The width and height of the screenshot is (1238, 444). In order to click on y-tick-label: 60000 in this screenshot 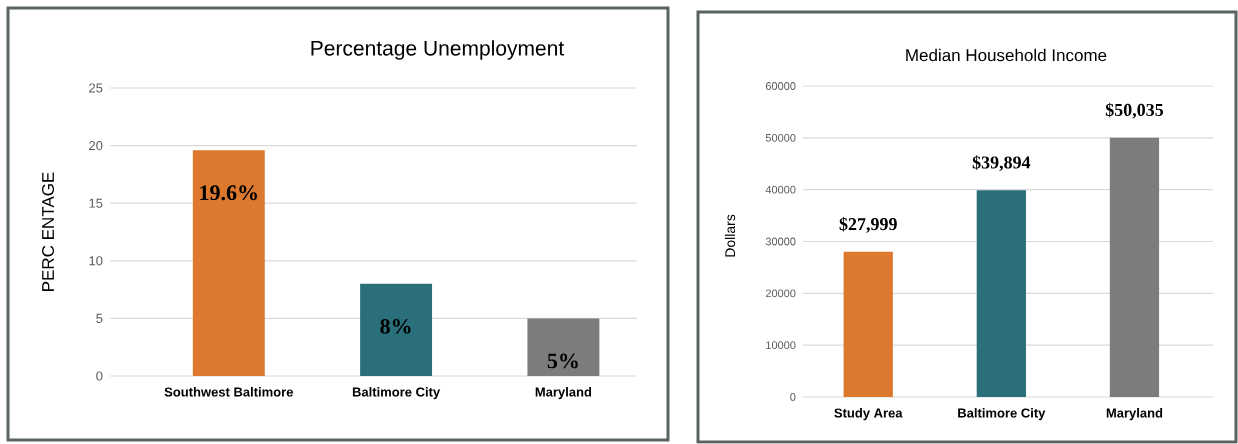, I will do `click(780, 86)`.